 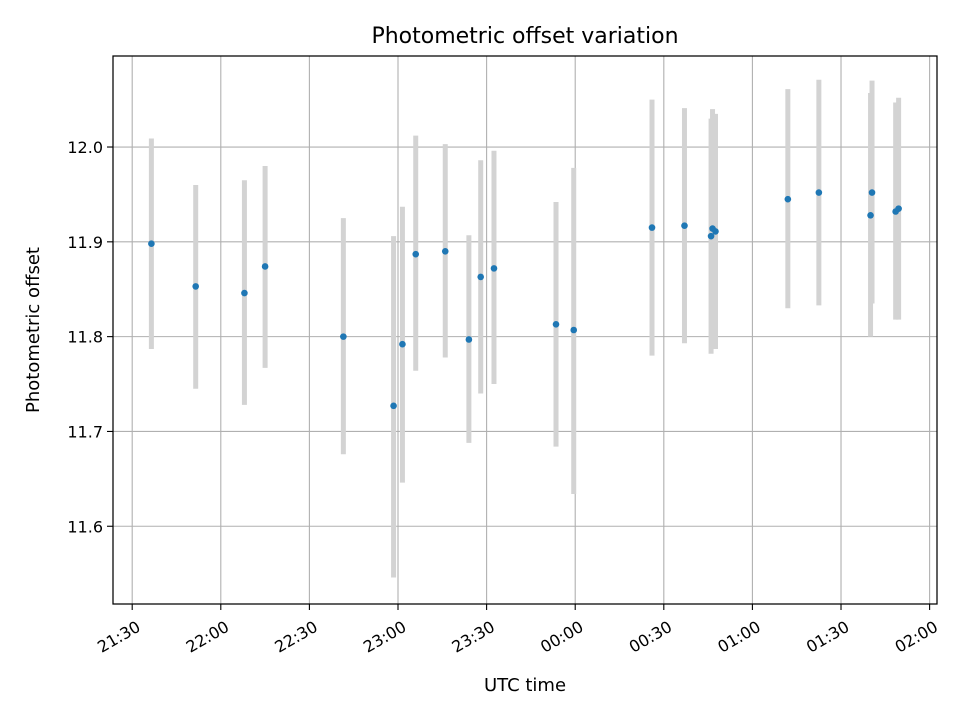 What do you see at coordinates (524, 36) in the screenshot?
I see `chart-title: Photometric offset variation` at bounding box center [524, 36].